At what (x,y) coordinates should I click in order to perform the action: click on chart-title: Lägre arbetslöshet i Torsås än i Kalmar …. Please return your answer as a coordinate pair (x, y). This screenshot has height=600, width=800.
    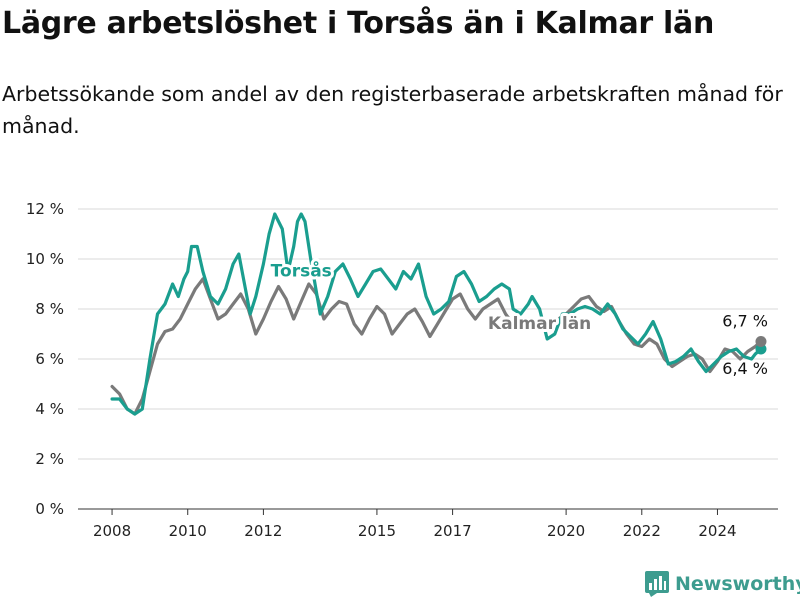
    Looking at the image, I should click on (358, 23).